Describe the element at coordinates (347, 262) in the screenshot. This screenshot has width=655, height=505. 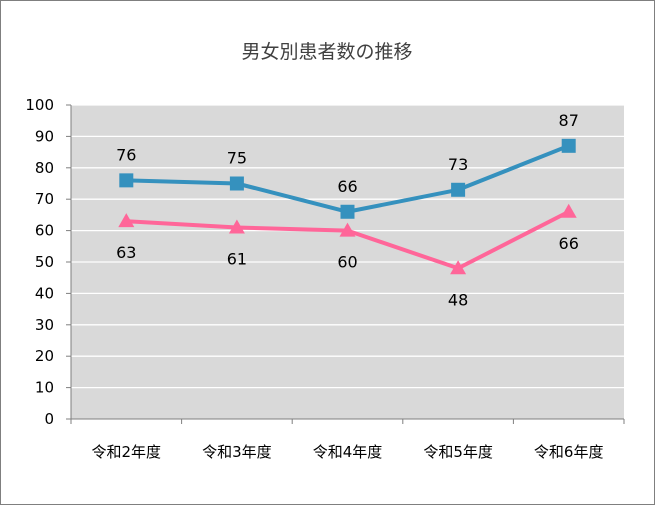
I see `series-2-data-label: 60` at that location.